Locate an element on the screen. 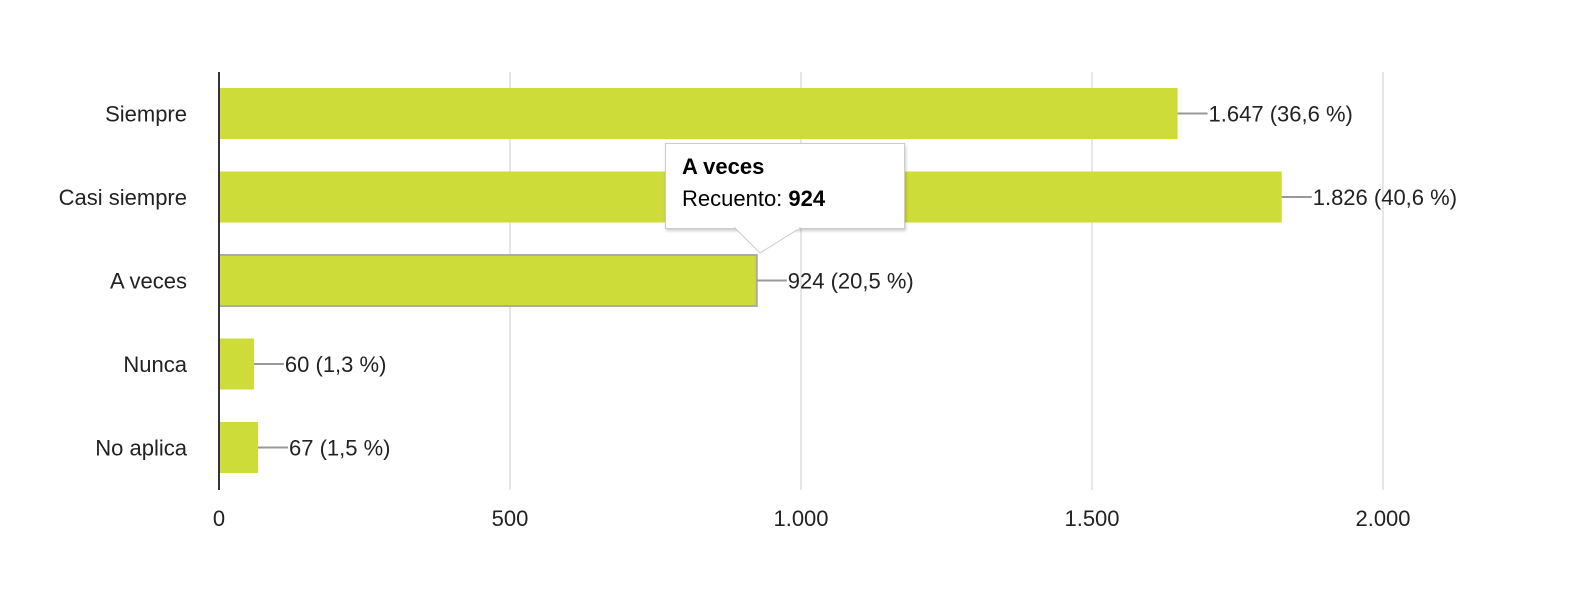 This screenshot has height=612, width=1583. bar-nunca is located at coordinates (236, 364).